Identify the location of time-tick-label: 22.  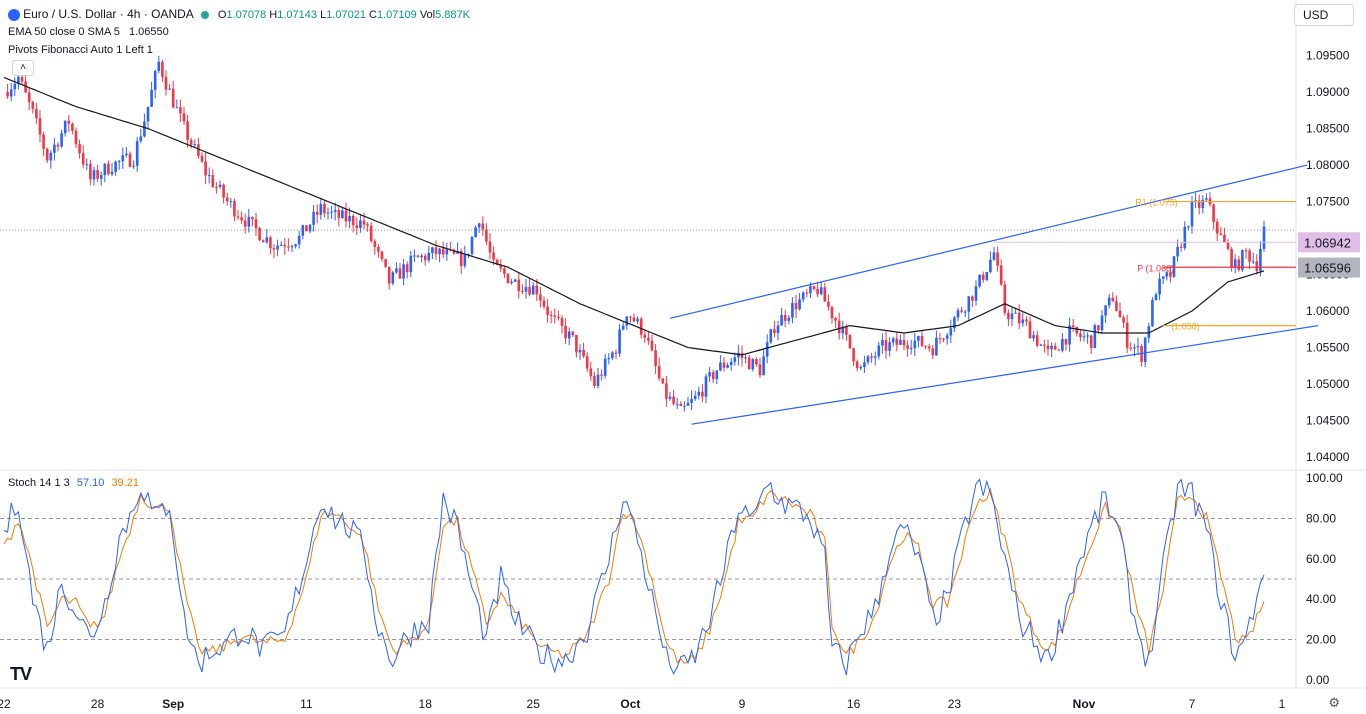
(5, 704).